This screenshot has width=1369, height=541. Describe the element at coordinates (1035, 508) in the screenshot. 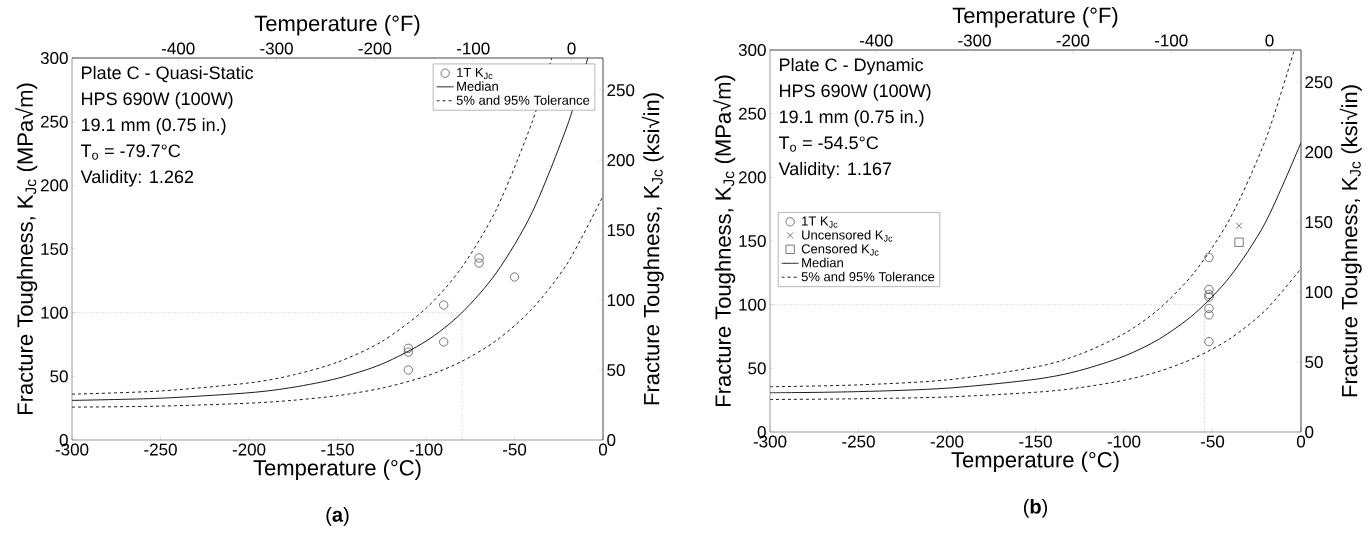

I see `text: (b)` at that location.